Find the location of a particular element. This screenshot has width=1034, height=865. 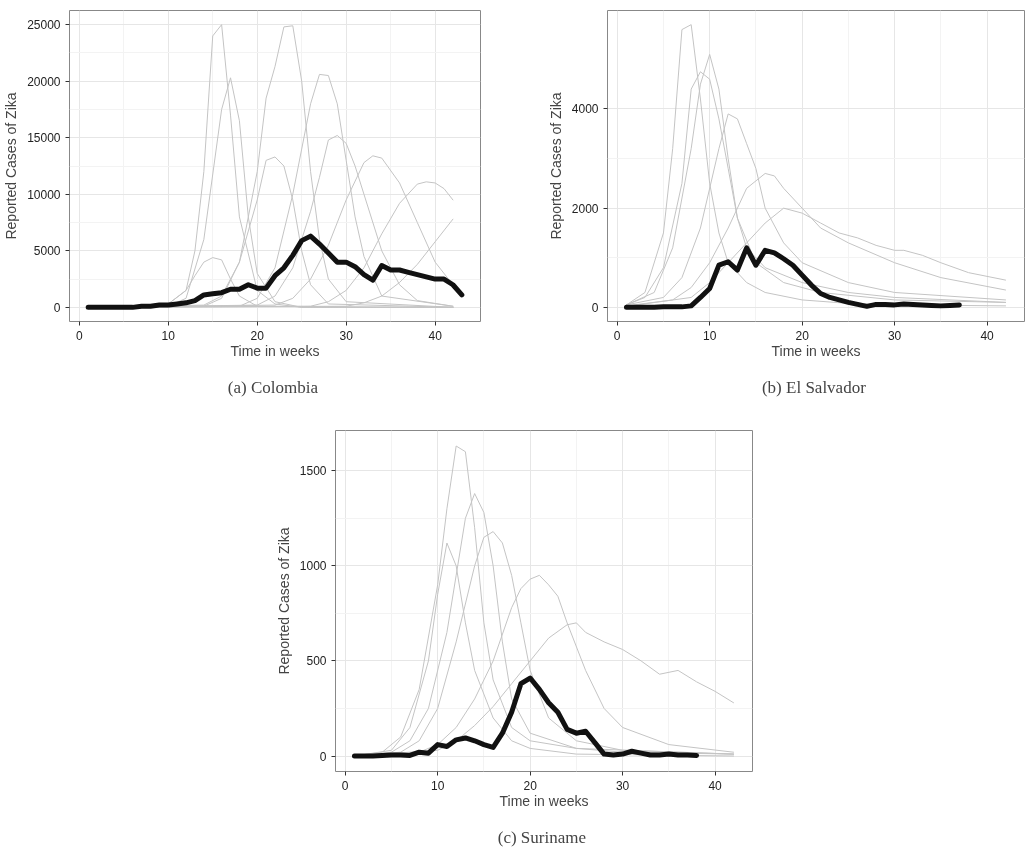

y-tick-label: 4000 is located at coordinates (585, 109).